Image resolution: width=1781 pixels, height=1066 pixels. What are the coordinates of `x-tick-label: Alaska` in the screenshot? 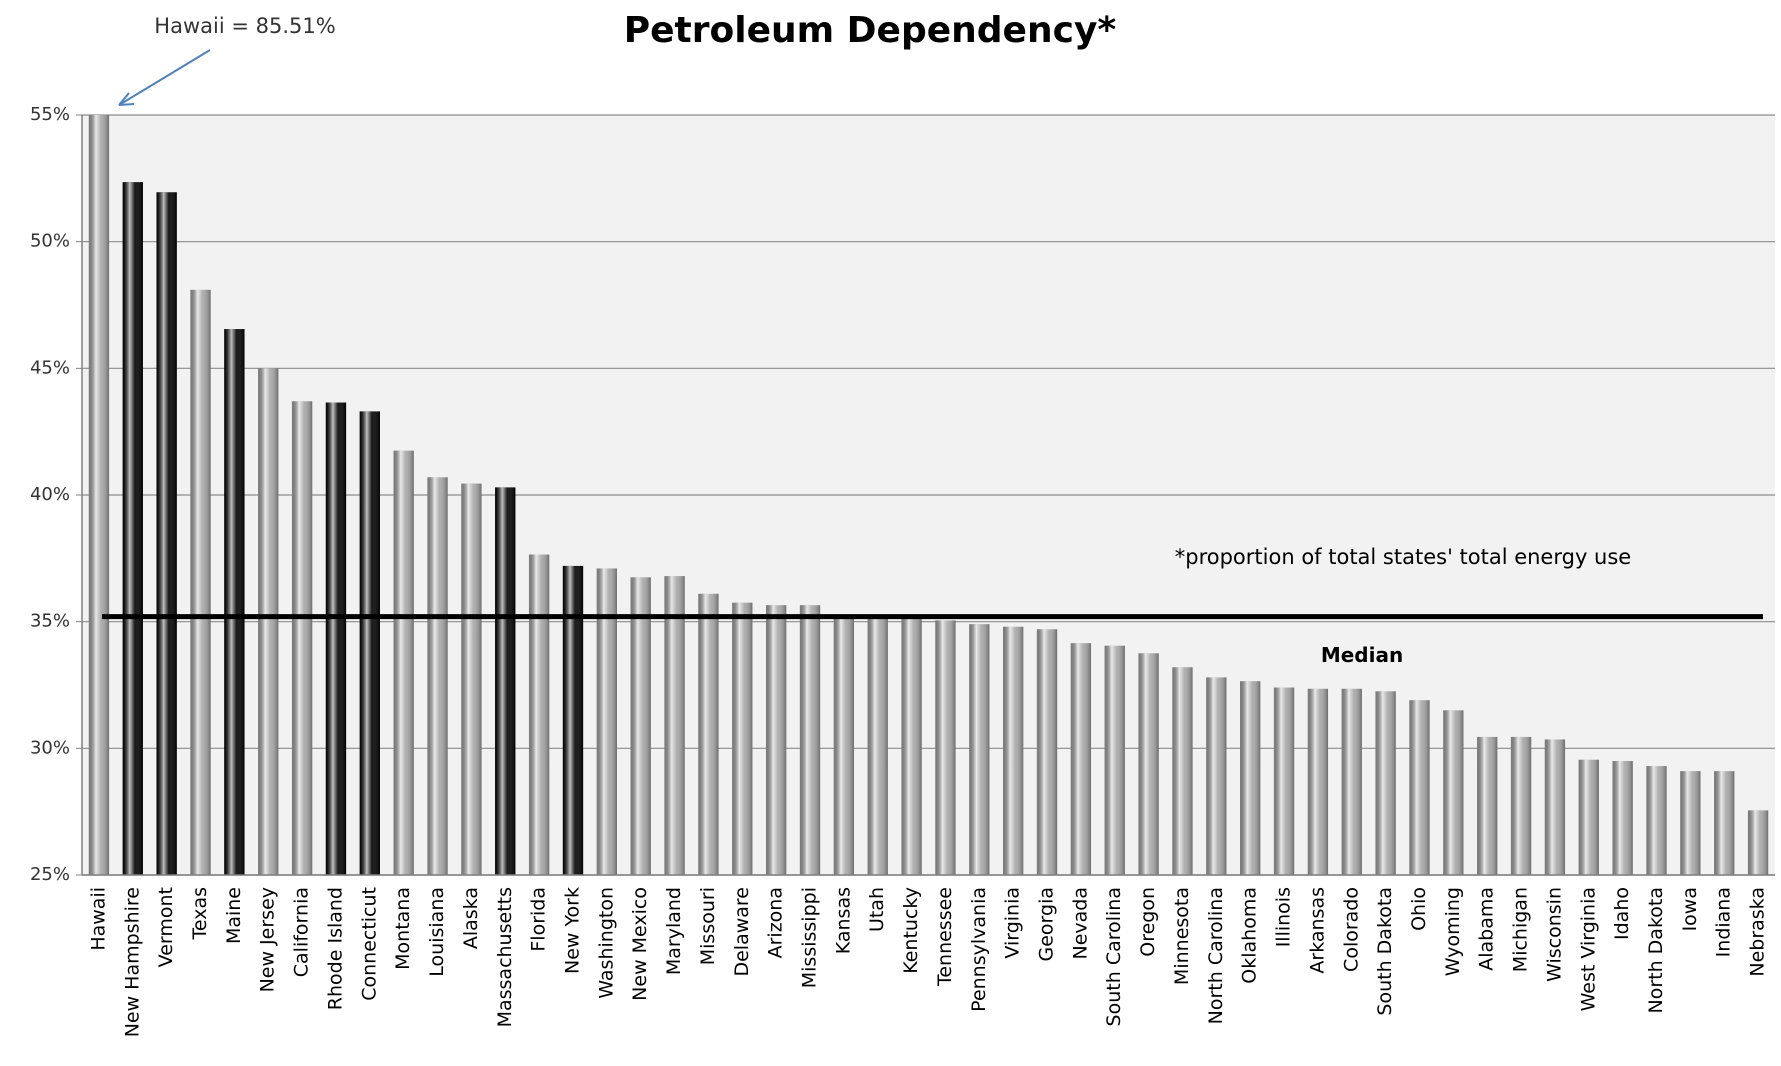 It's located at (471, 918).